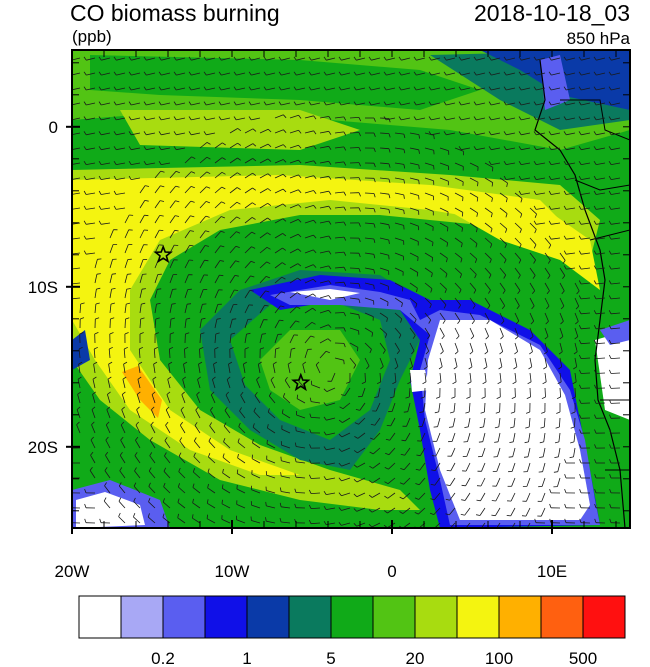 This screenshot has width=650, height=667. Describe the element at coordinates (163, 254) in the screenshot. I see `star-marker-north` at that location.